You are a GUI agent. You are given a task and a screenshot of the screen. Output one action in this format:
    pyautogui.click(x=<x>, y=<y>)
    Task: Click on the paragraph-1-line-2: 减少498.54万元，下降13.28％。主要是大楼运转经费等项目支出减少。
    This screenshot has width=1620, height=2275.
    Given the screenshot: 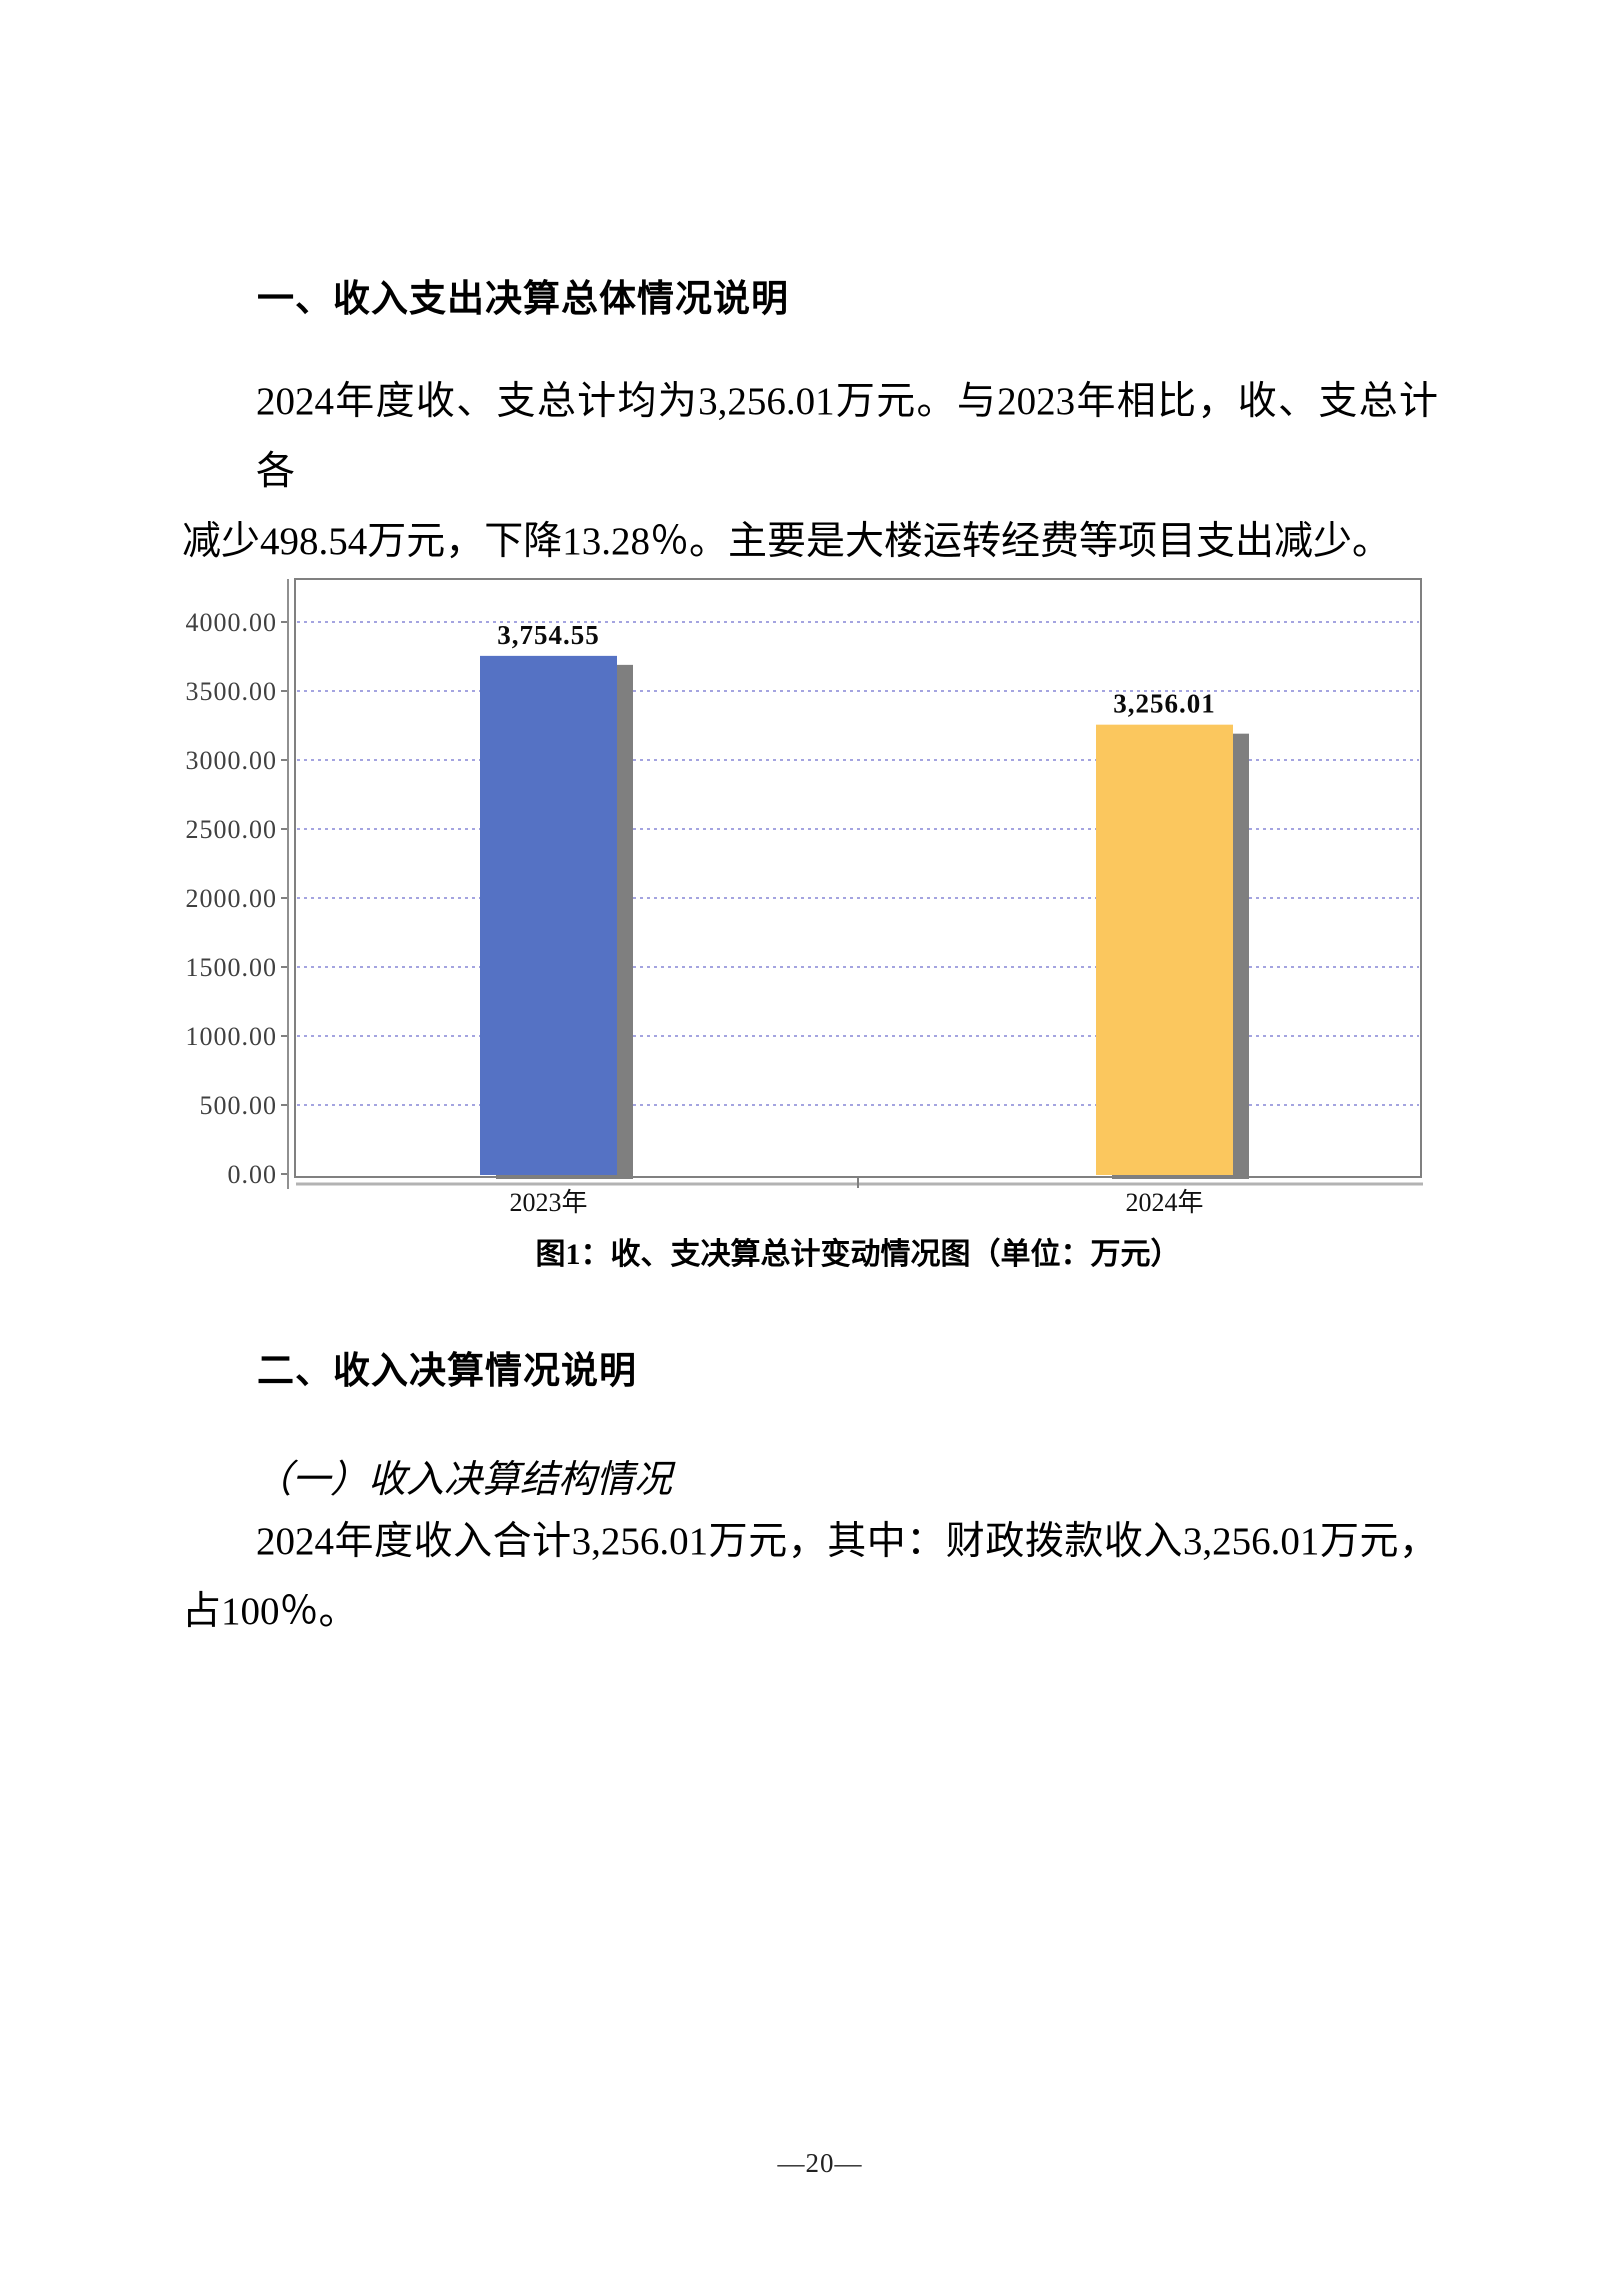 What is the action you would take?
    pyautogui.click(x=787, y=541)
    